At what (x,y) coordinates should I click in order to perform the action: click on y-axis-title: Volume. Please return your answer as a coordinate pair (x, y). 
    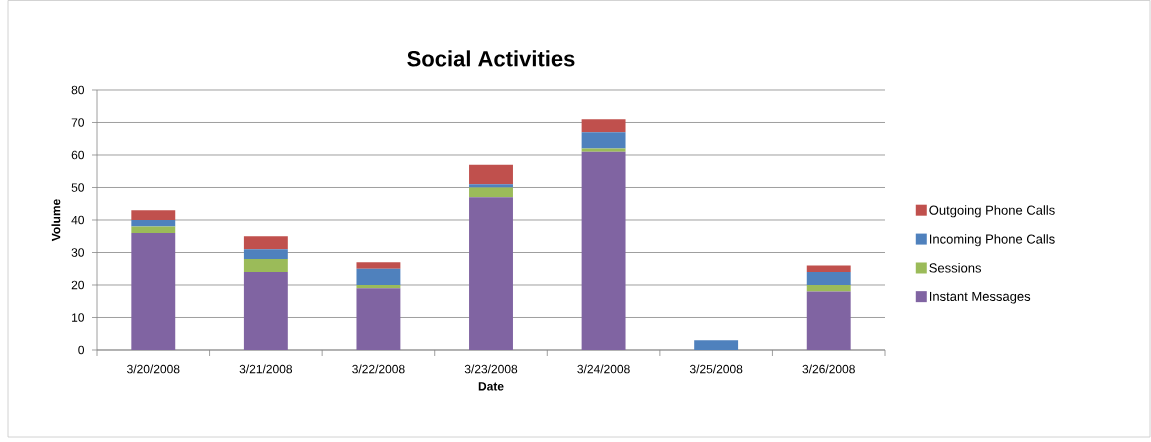
    Looking at the image, I should click on (56, 220).